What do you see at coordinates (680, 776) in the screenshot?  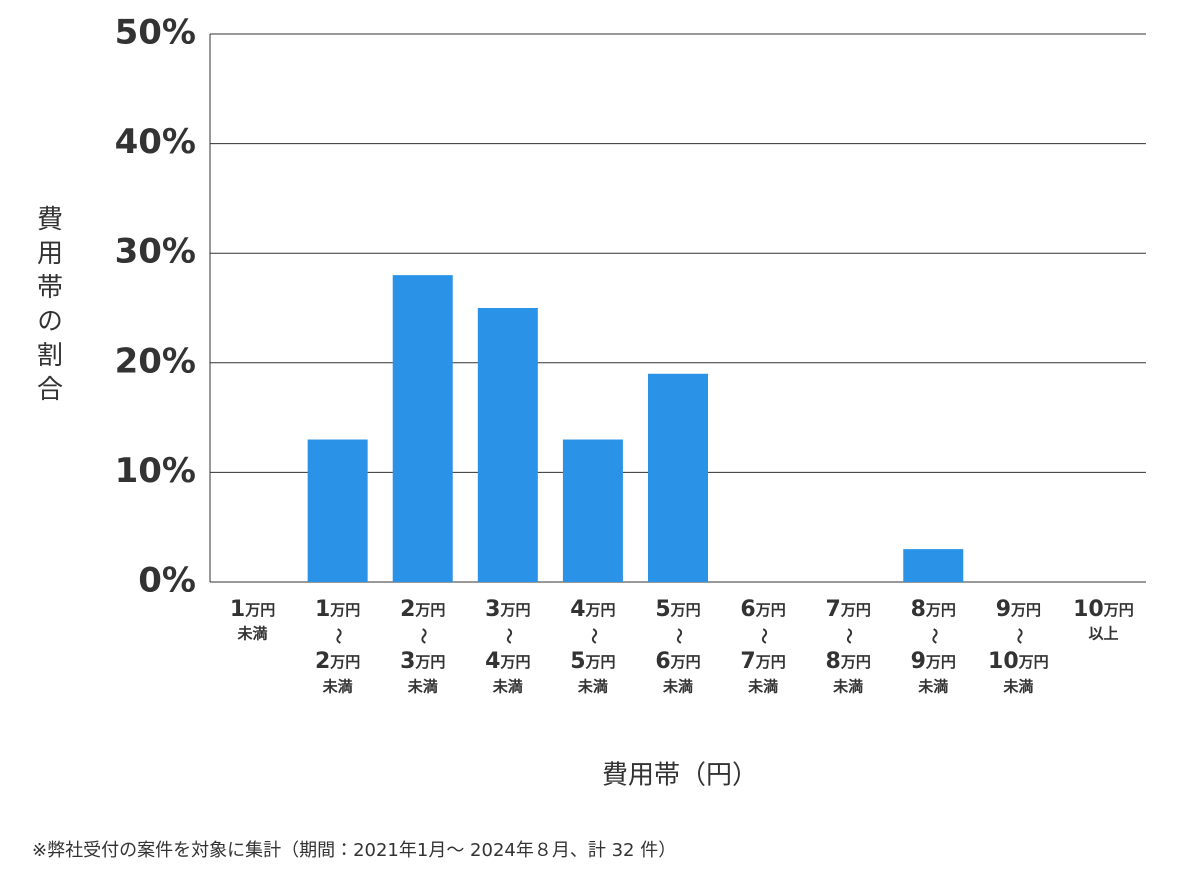 I see `x-axis-title: 費用帯（円）` at bounding box center [680, 776].